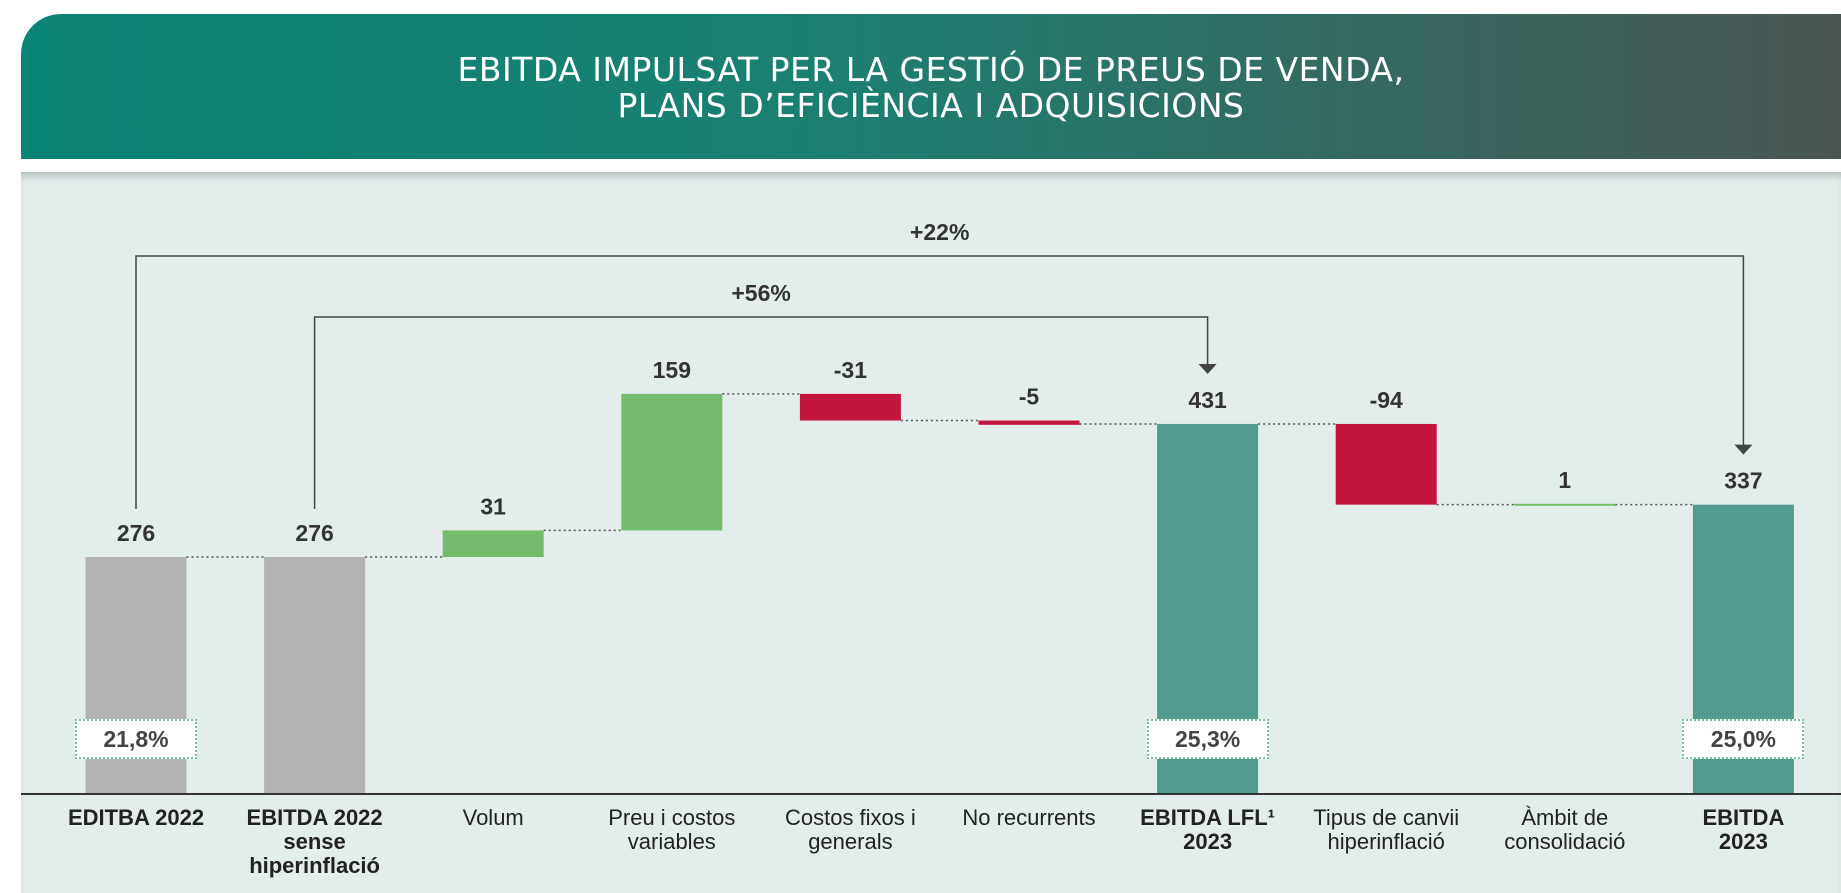  What do you see at coordinates (672, 370) in the screenshot?
I see `value-label: 159` at bounding box center [672, 370].